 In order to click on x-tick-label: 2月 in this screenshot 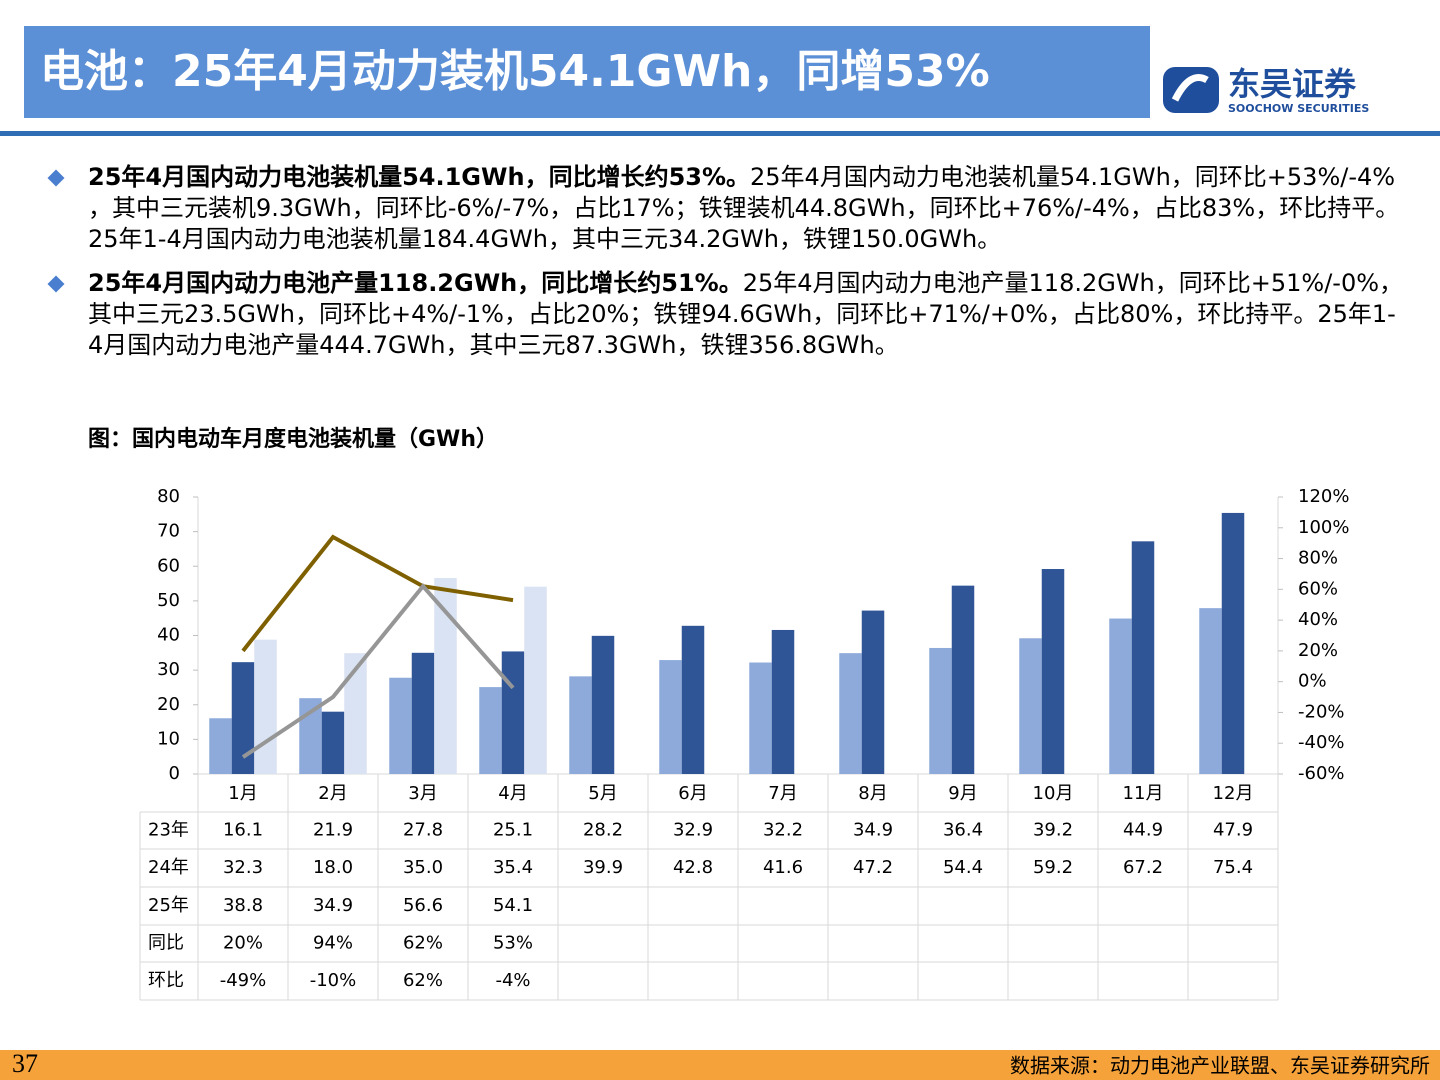, I will do `click(332, 793)`.